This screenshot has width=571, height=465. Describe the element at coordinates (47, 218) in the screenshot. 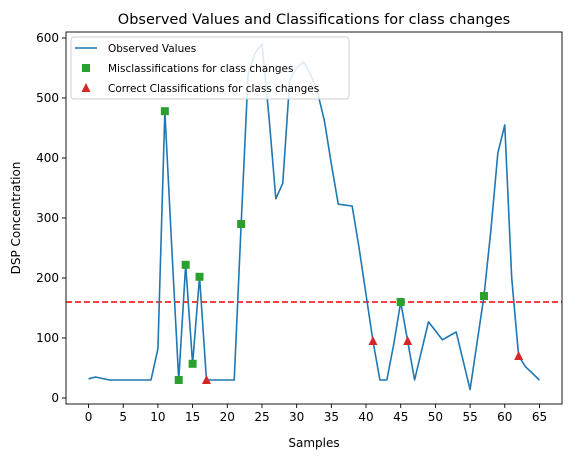

I see `y-tick-label: 300` at that location.